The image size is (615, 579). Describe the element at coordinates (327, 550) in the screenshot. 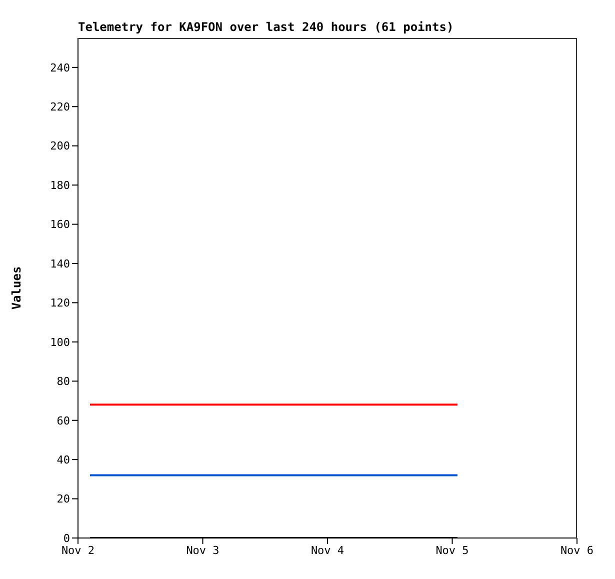

I see `x-tick-label: Nov 4` at that location.